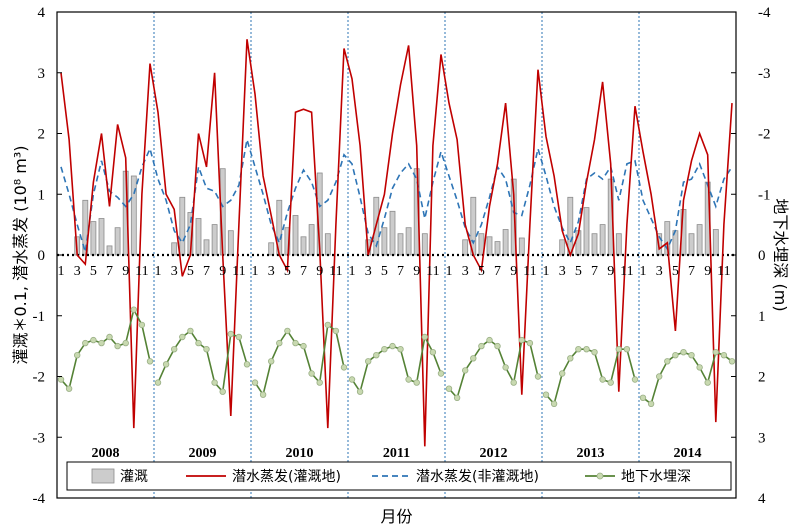  Describe the element at coordinates (134, 477) in the screenshot. I see `legend-label-irrigation: 灌溉` at that location.